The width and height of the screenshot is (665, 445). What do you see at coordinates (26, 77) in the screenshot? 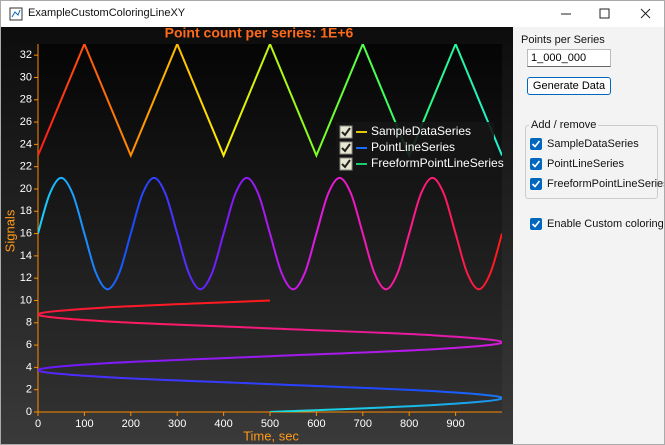
I see `y-tick-label: 30` at bounding box center [26, 77].